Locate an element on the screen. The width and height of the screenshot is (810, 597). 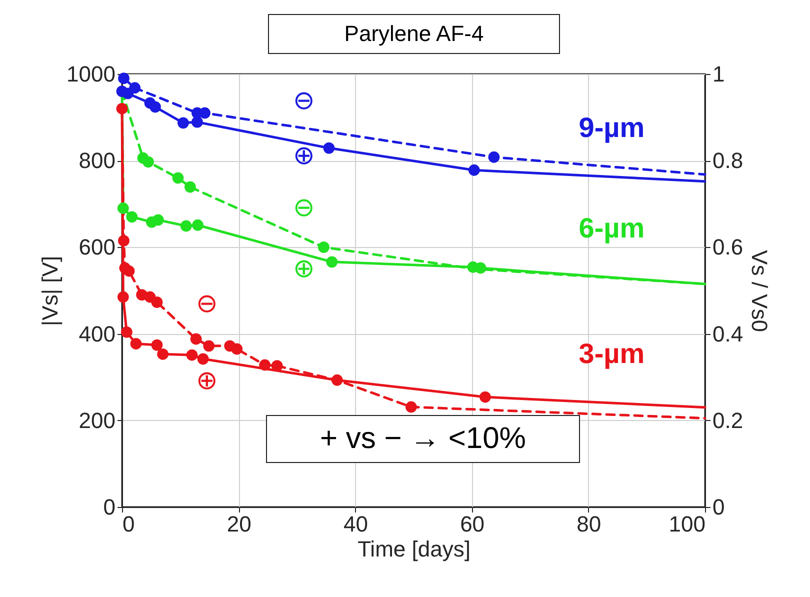
x-tick-label: 0 is located at coordinates (128, 524).